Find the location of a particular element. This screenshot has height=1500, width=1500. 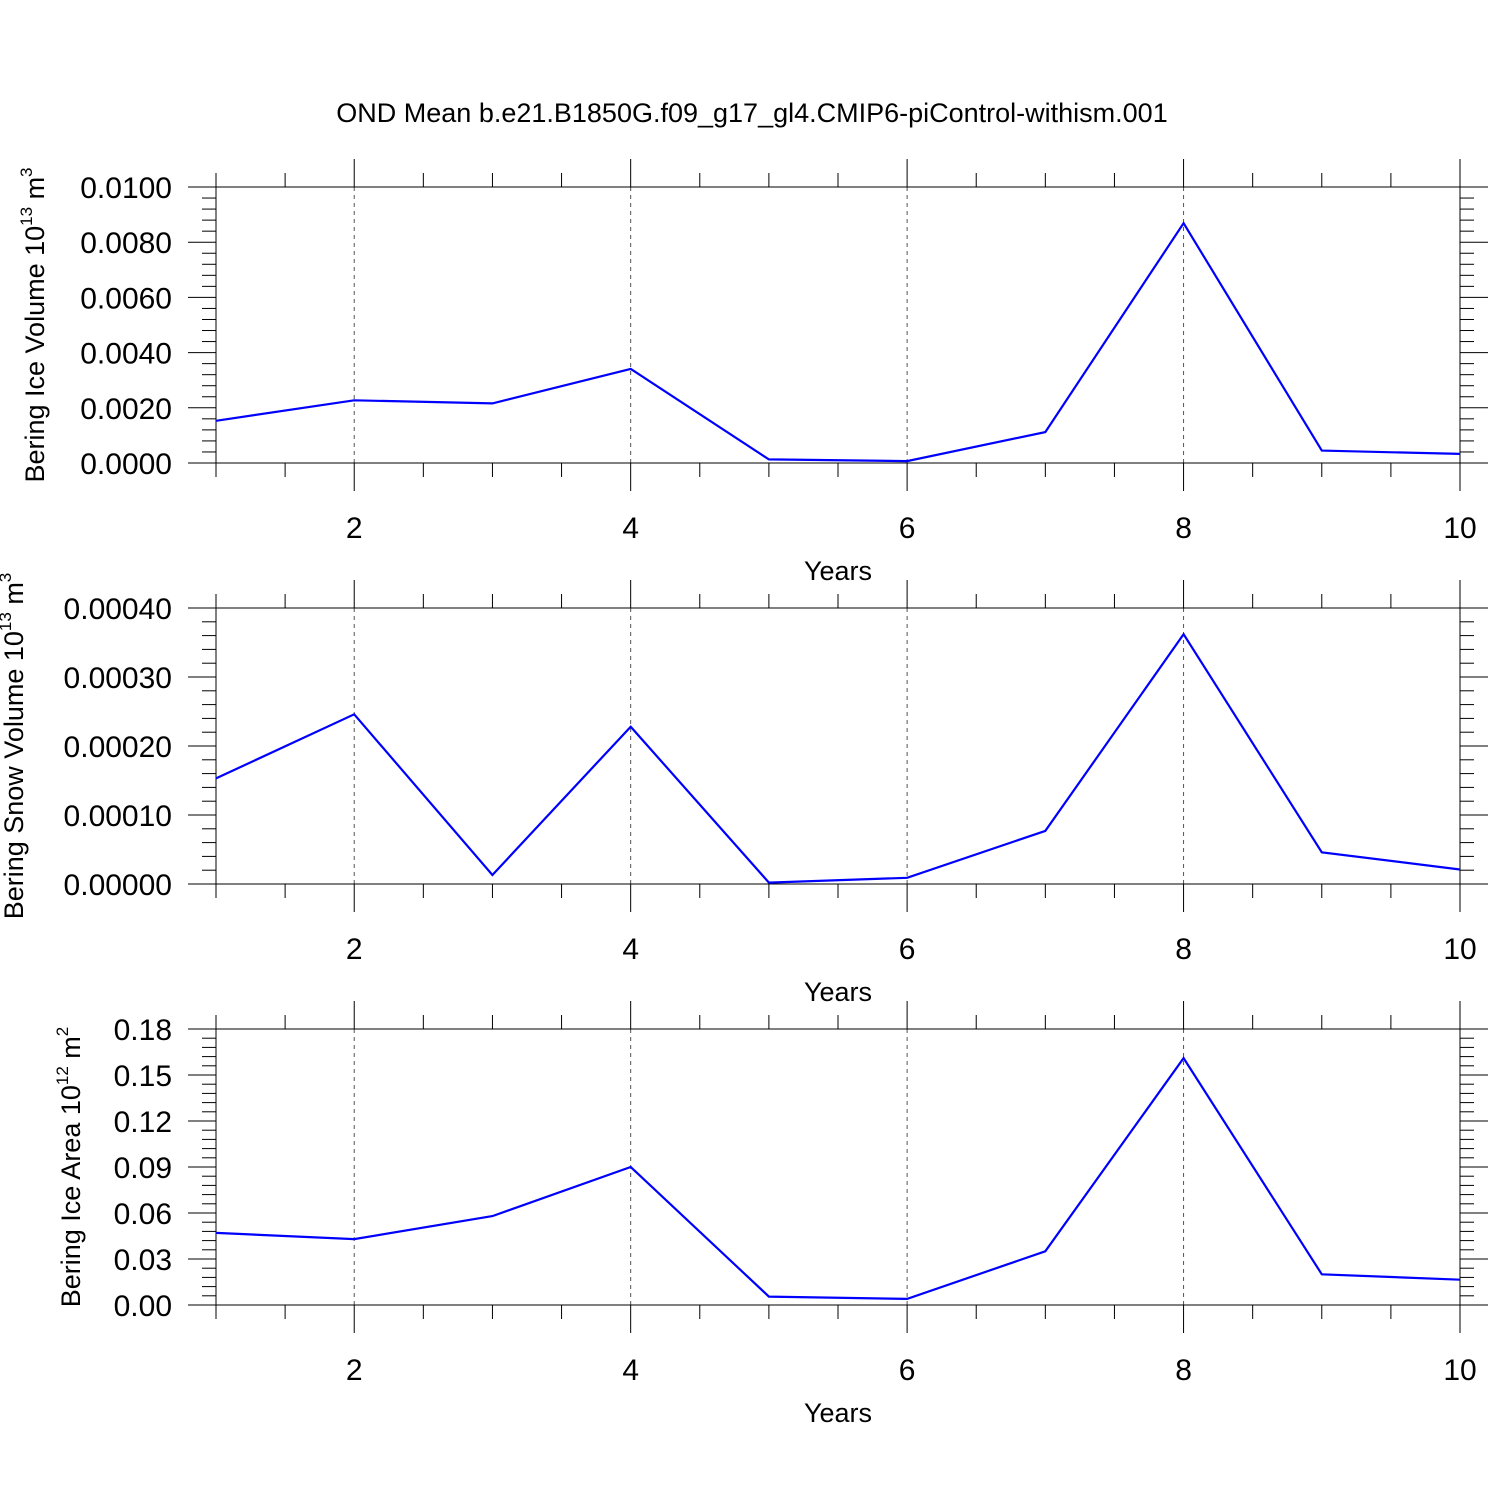

y-tick-label: 0.18 is located at coordinates (143, 1030).